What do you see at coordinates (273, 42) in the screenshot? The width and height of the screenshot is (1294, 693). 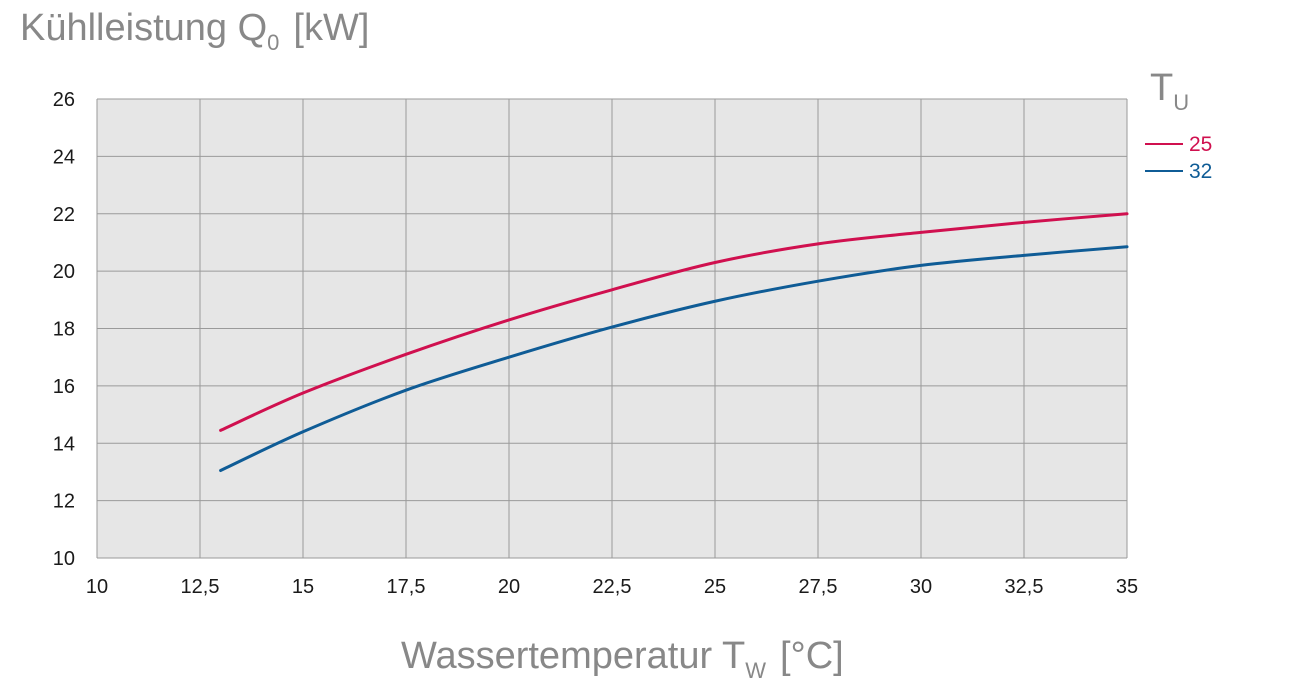 I see `y-axis-title-sub: 0` at bounding box center [273, 42].